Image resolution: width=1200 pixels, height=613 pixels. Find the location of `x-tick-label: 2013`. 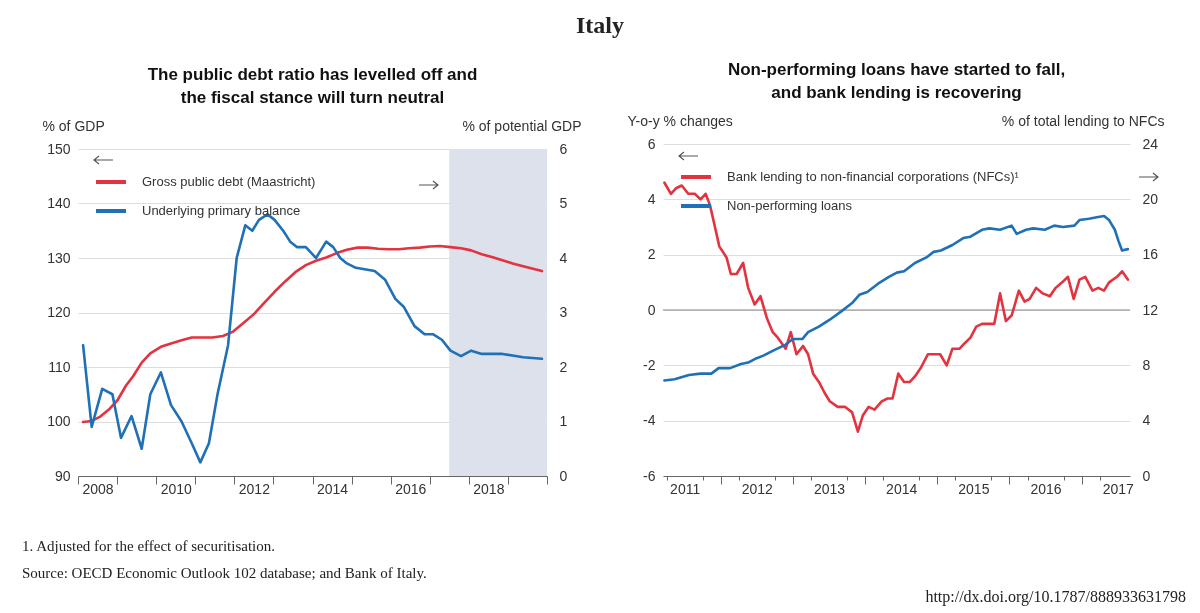

x-tick-label: 2013 is located at coordinates (829, 488).